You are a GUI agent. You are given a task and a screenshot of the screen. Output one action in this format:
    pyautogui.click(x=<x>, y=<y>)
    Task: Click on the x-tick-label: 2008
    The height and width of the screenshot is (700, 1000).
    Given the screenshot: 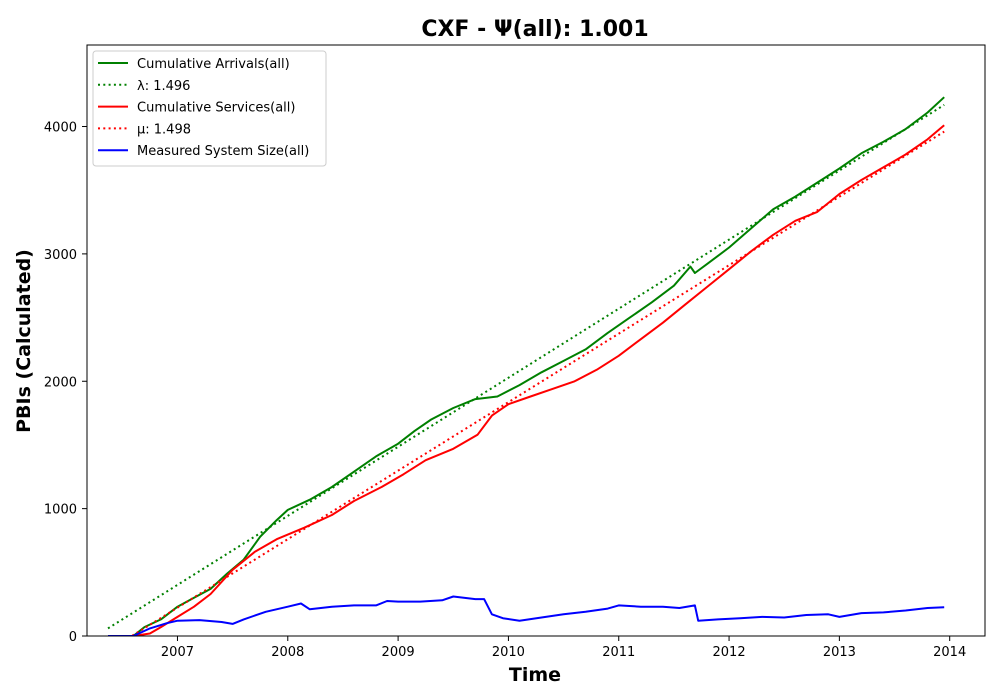 What is the action you would take?
    pyautogui.click(x=287, y=652)
    